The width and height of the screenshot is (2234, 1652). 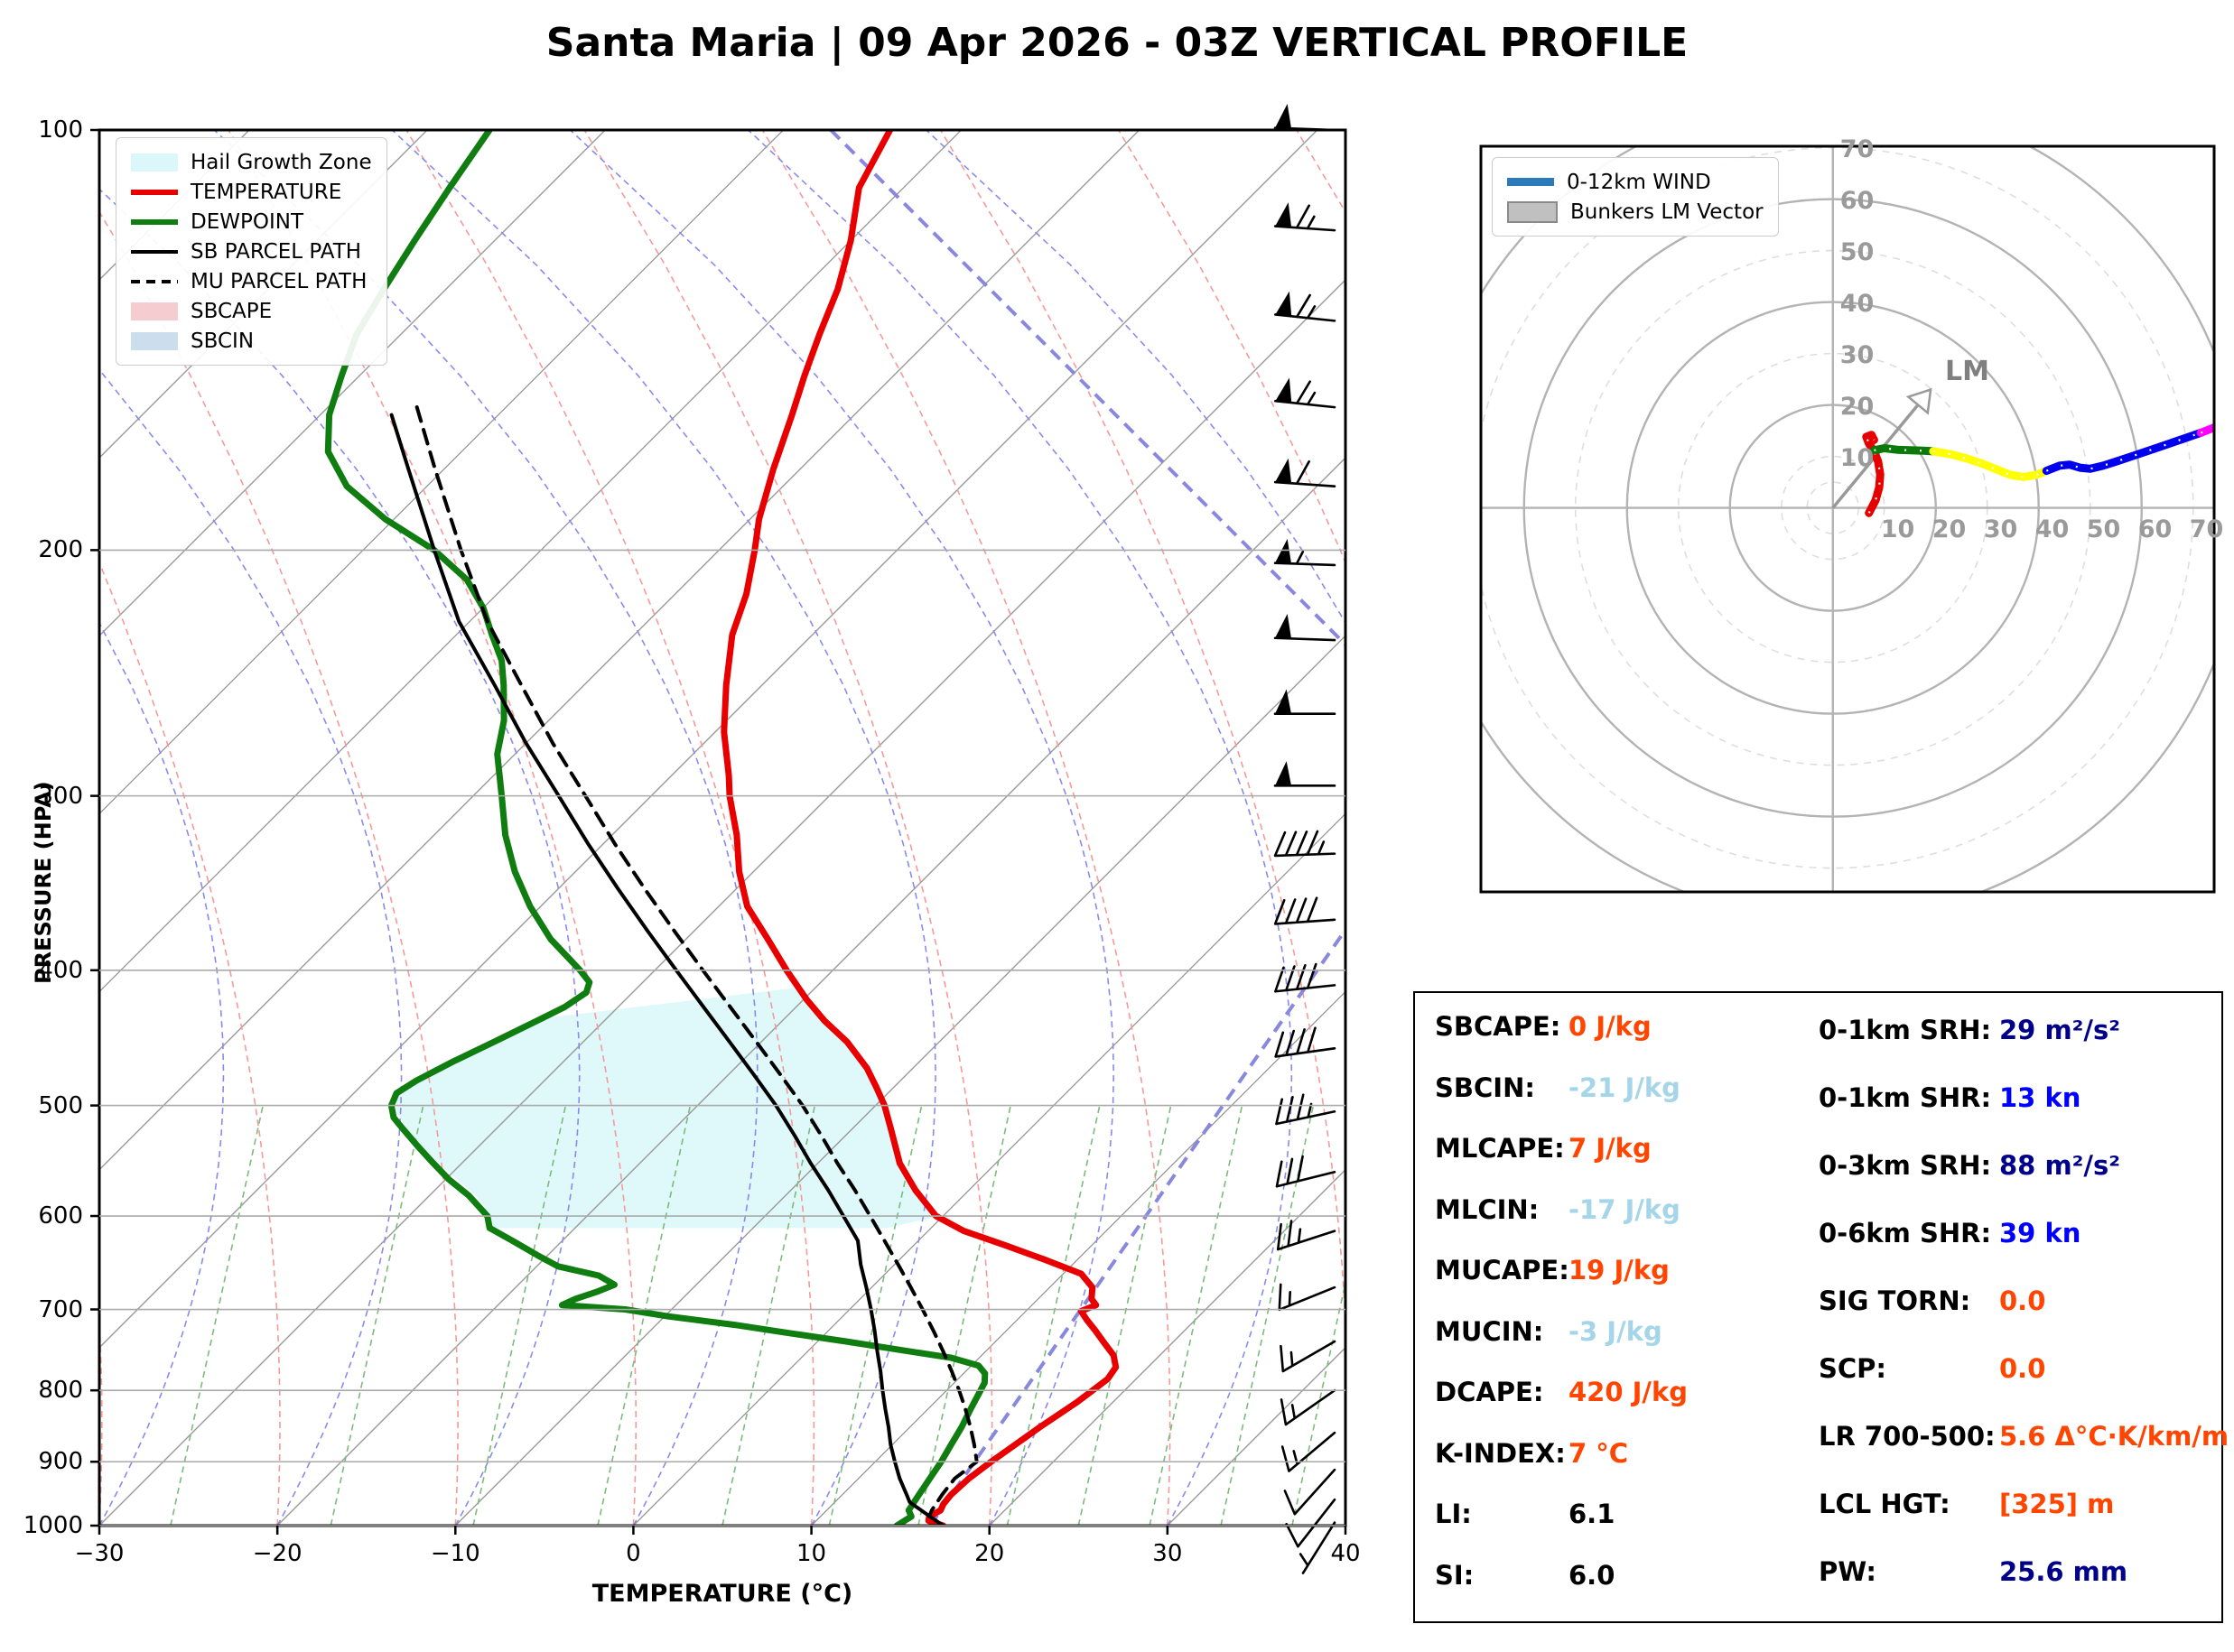 What do you see at coordinates (1628, 1392) in the screenshot?
I see `stat-value: 420 J/kg` at bounding box center [1628, 1392].